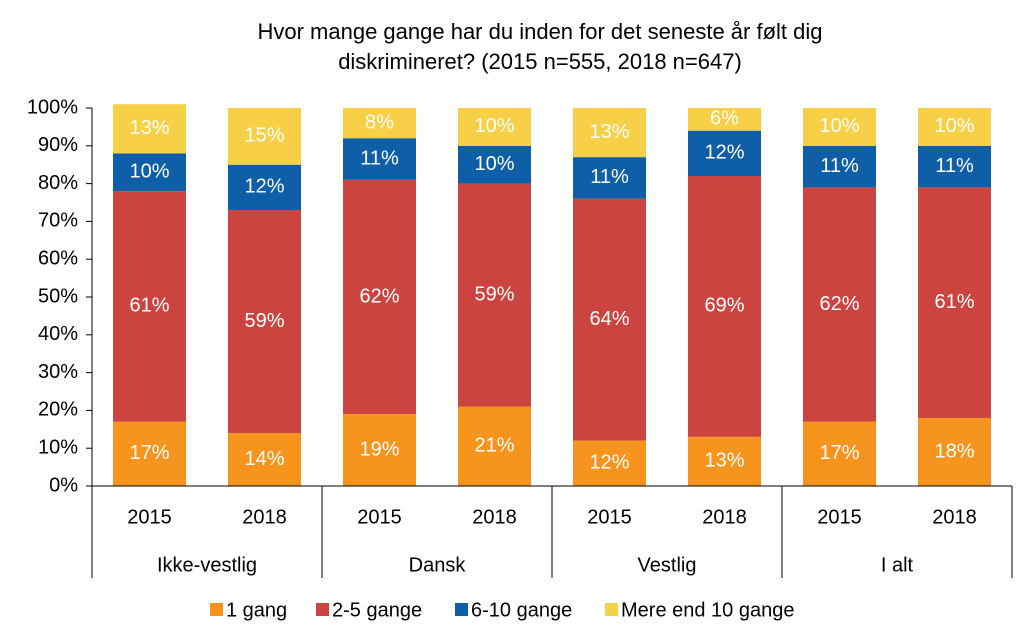 Image resolution: width=1022 pixels, height=629 pixels. I want to click on group-label: I alt, so click(897, 565).